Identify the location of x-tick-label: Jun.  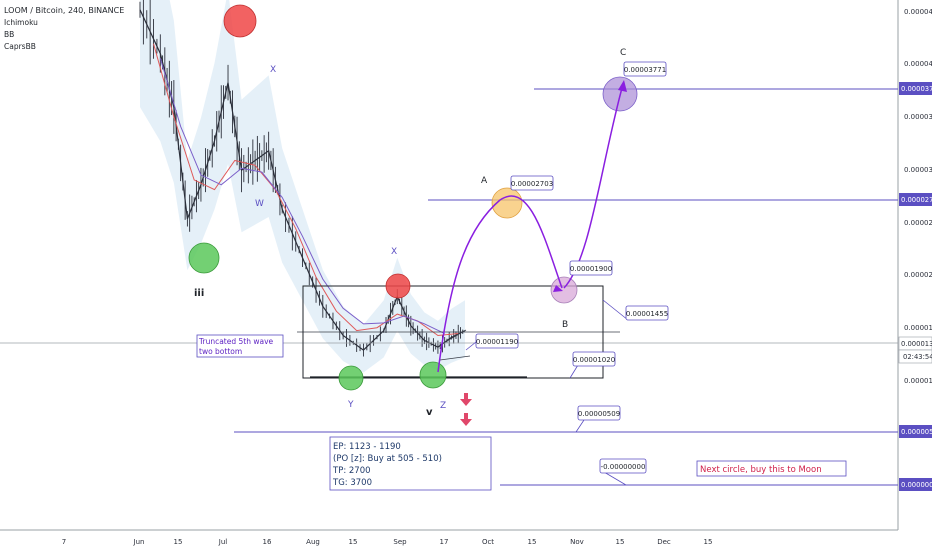
(139, 542).